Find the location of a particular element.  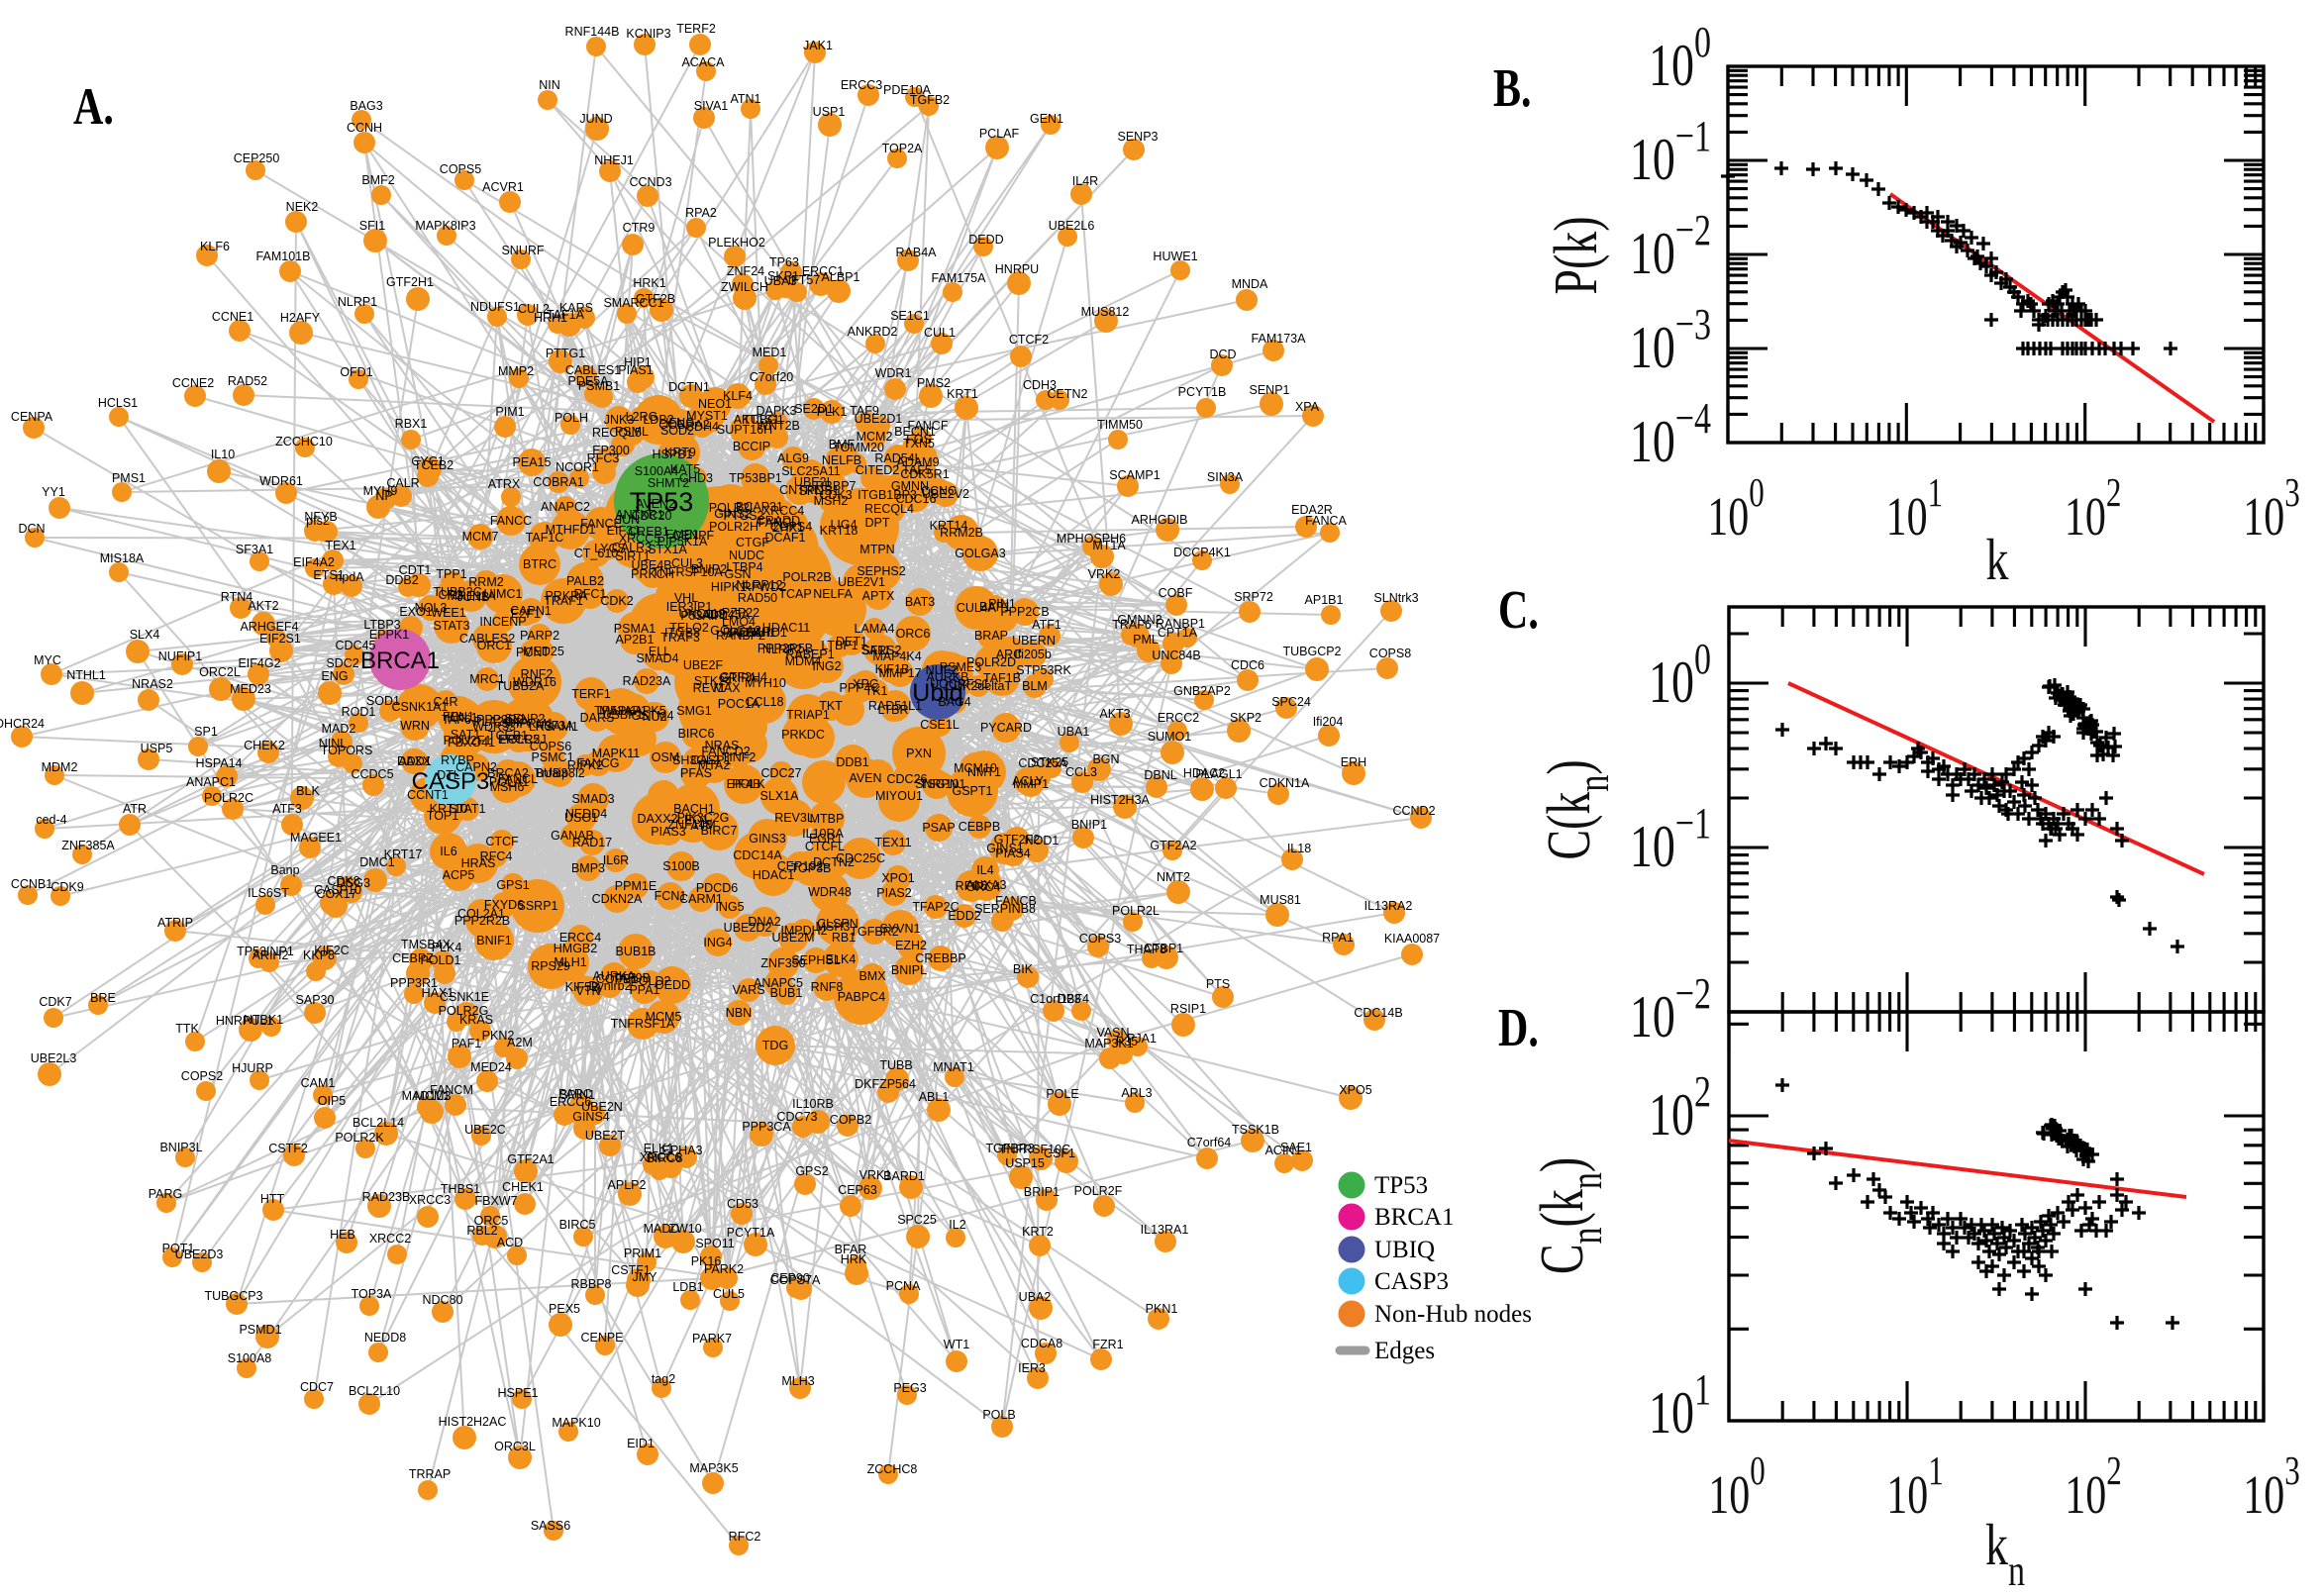

svg-text: NP is located at coordinates (383, 496).